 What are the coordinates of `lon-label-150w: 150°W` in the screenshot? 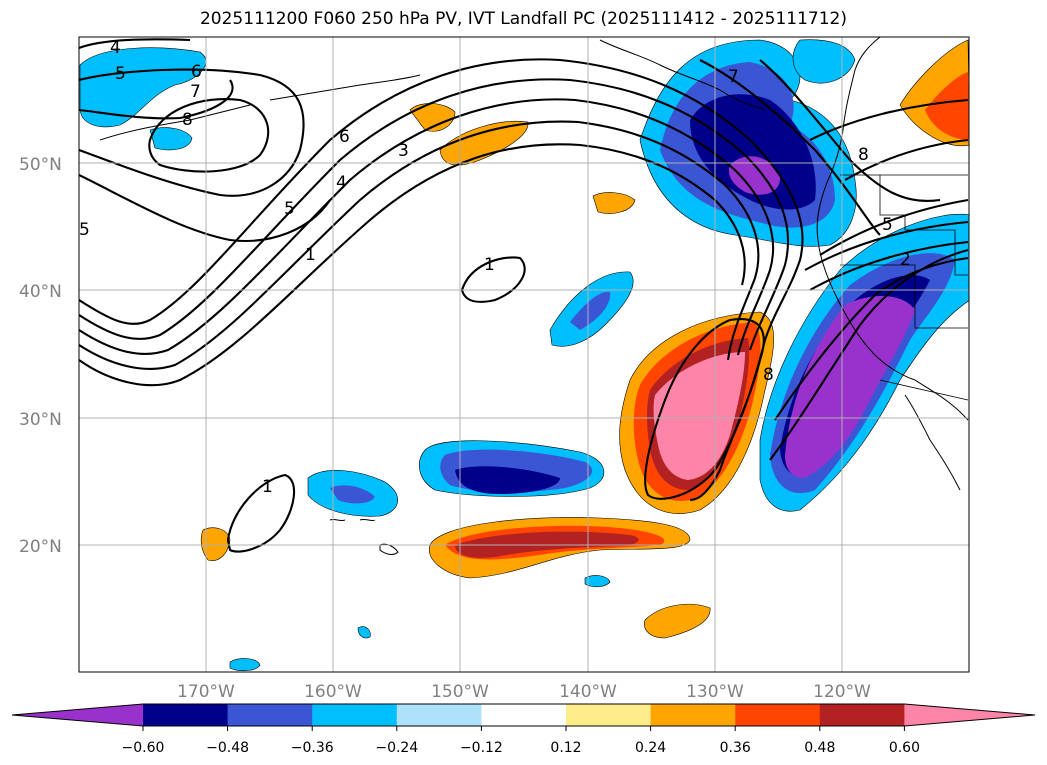 It's located at (460, 692).